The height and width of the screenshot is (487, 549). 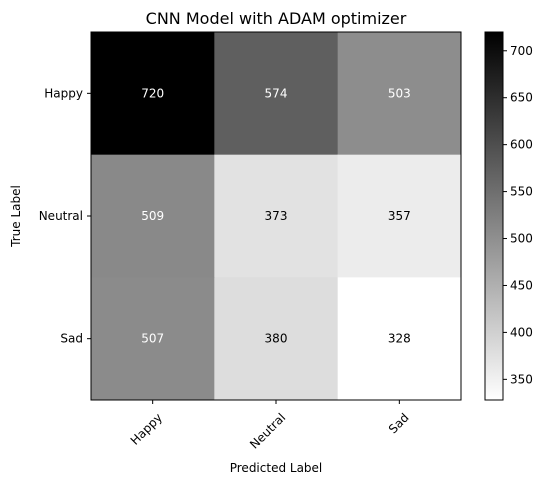 I want to click on y-axis-ticks: Happy Neutral Sad, so click(x=65, y=216).